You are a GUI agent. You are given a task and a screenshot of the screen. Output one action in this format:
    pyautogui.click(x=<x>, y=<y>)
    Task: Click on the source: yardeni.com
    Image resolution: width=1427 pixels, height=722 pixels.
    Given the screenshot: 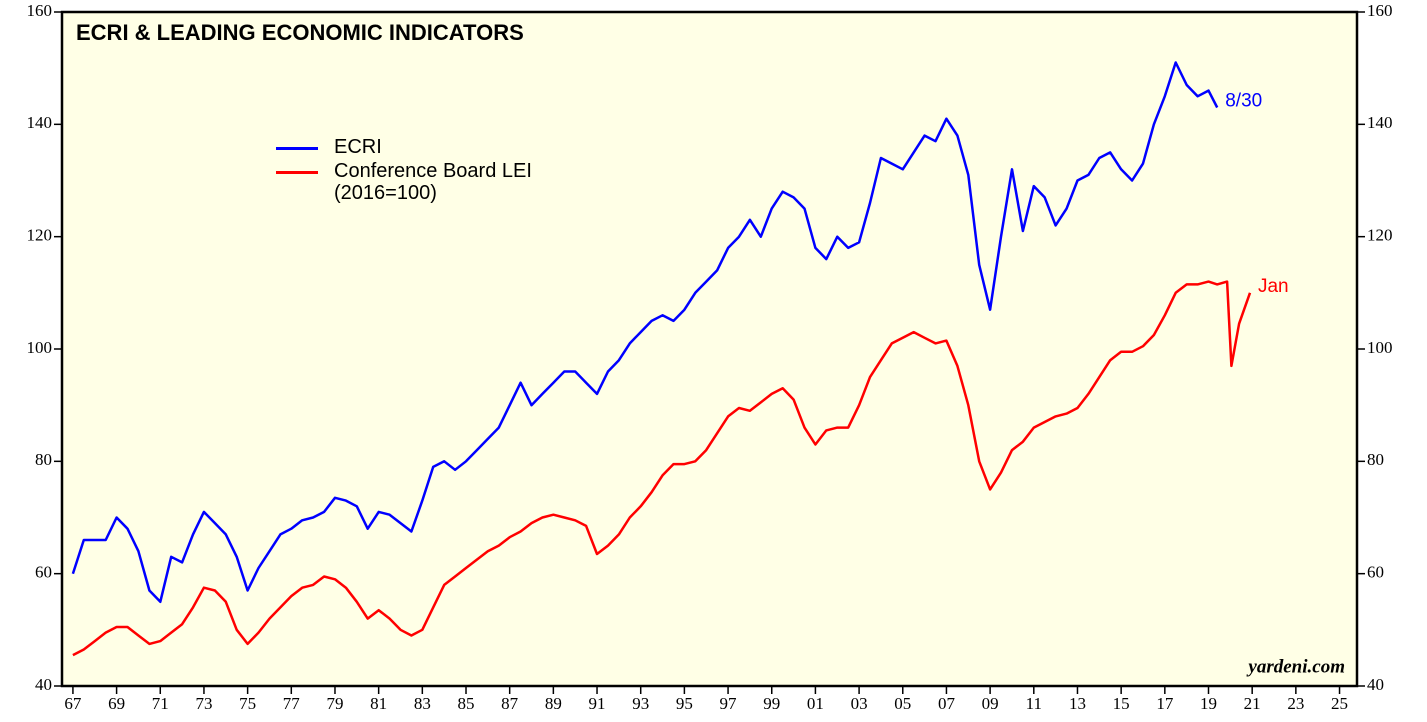 What is the action you would take?
    pyautogui.click(x=1295, y=666)
    